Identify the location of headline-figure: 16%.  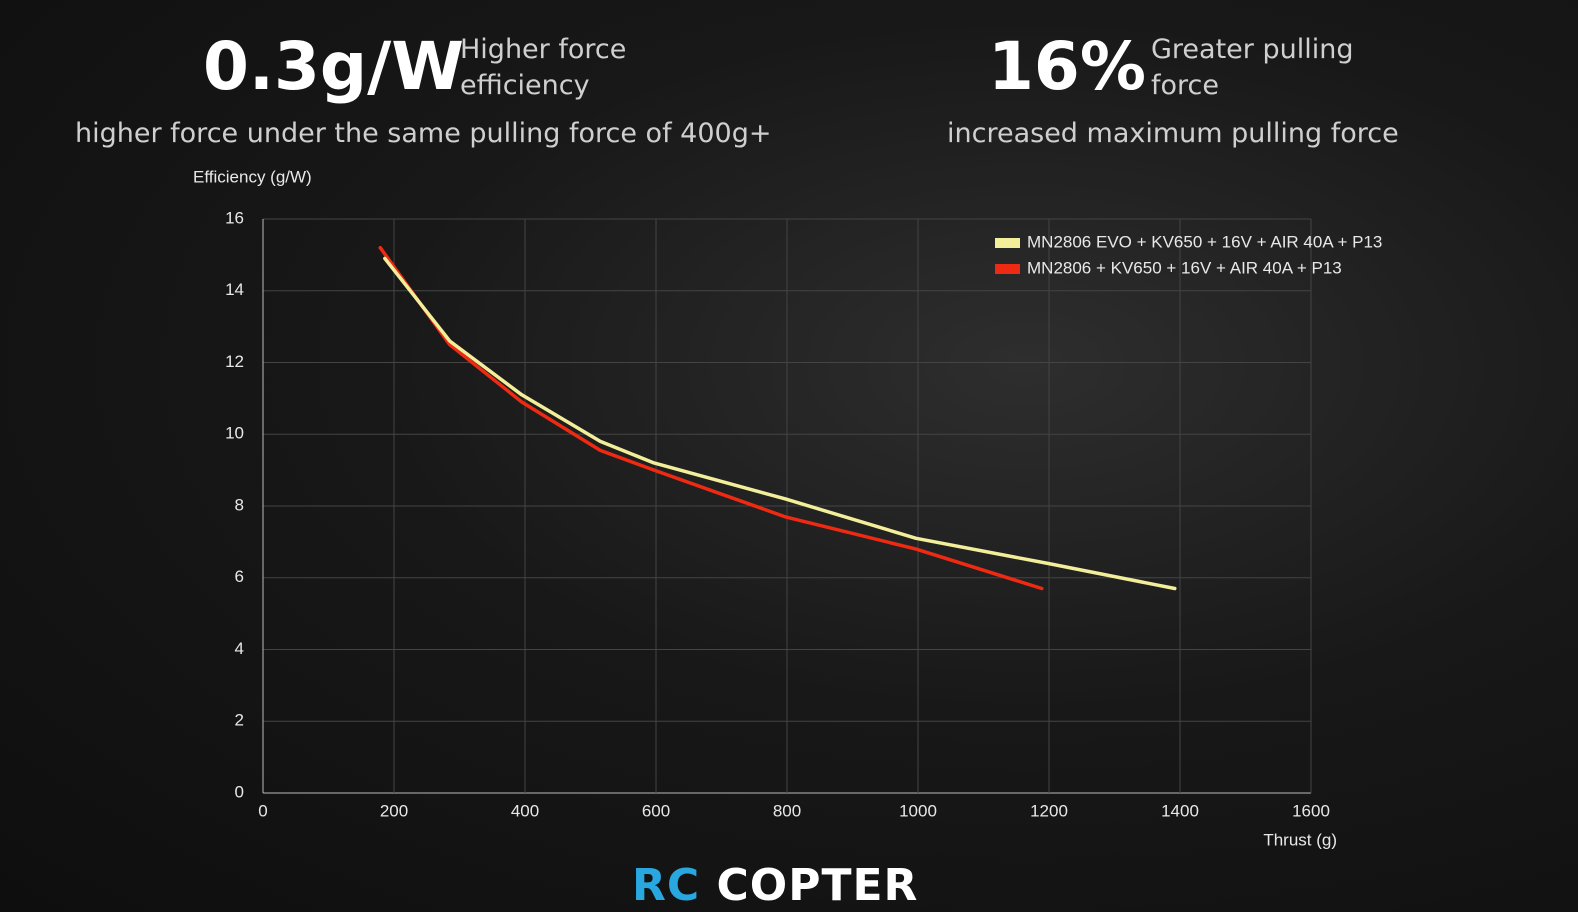
(1067, 66).